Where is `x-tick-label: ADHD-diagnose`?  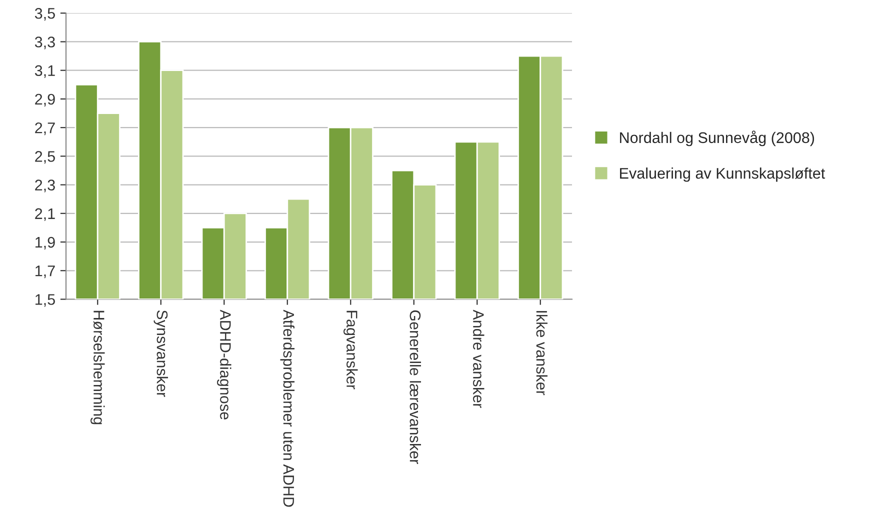 x-tick-label: ADHD-diagnose is located at coordinates (224, 365).